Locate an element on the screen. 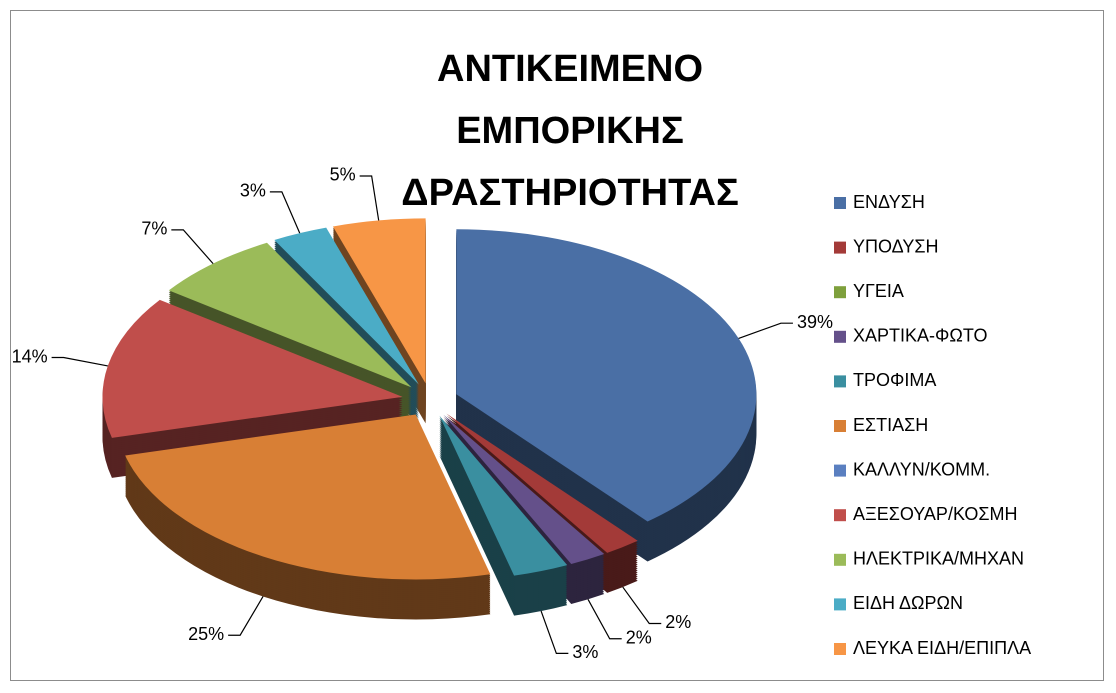 This screenshot has height=693, width=1116. data-label: 7% is located at coordinates (154, 229).